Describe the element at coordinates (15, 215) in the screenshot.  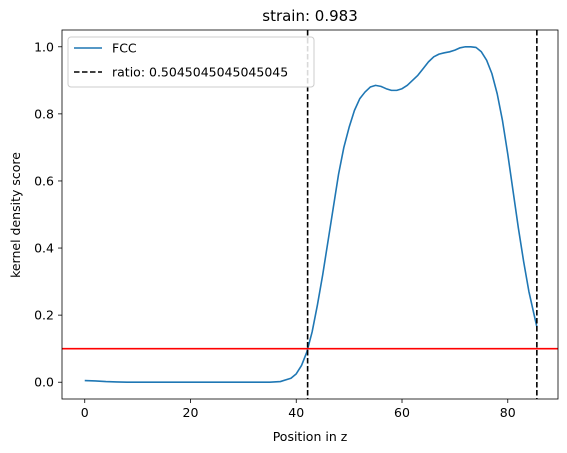
I see `y-axis-label: kernel density score` at that location.